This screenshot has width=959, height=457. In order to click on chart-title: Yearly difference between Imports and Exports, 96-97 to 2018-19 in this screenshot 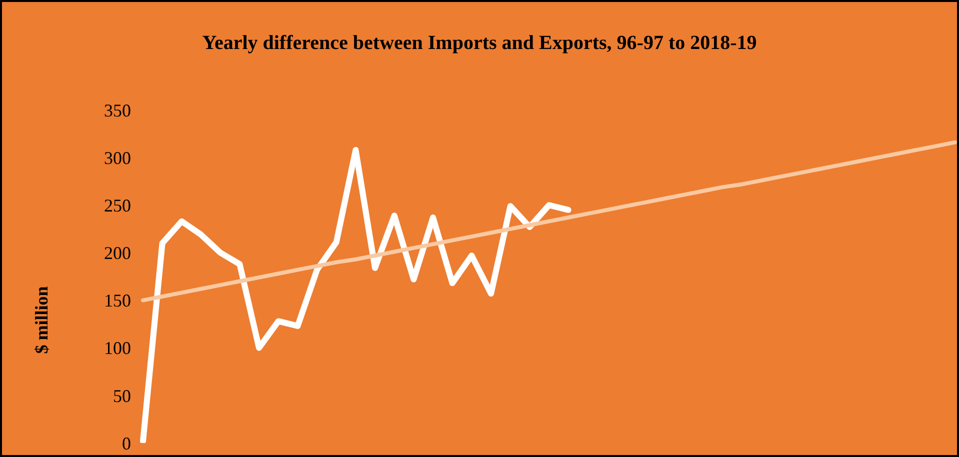, I will do `click(479, 43)`.